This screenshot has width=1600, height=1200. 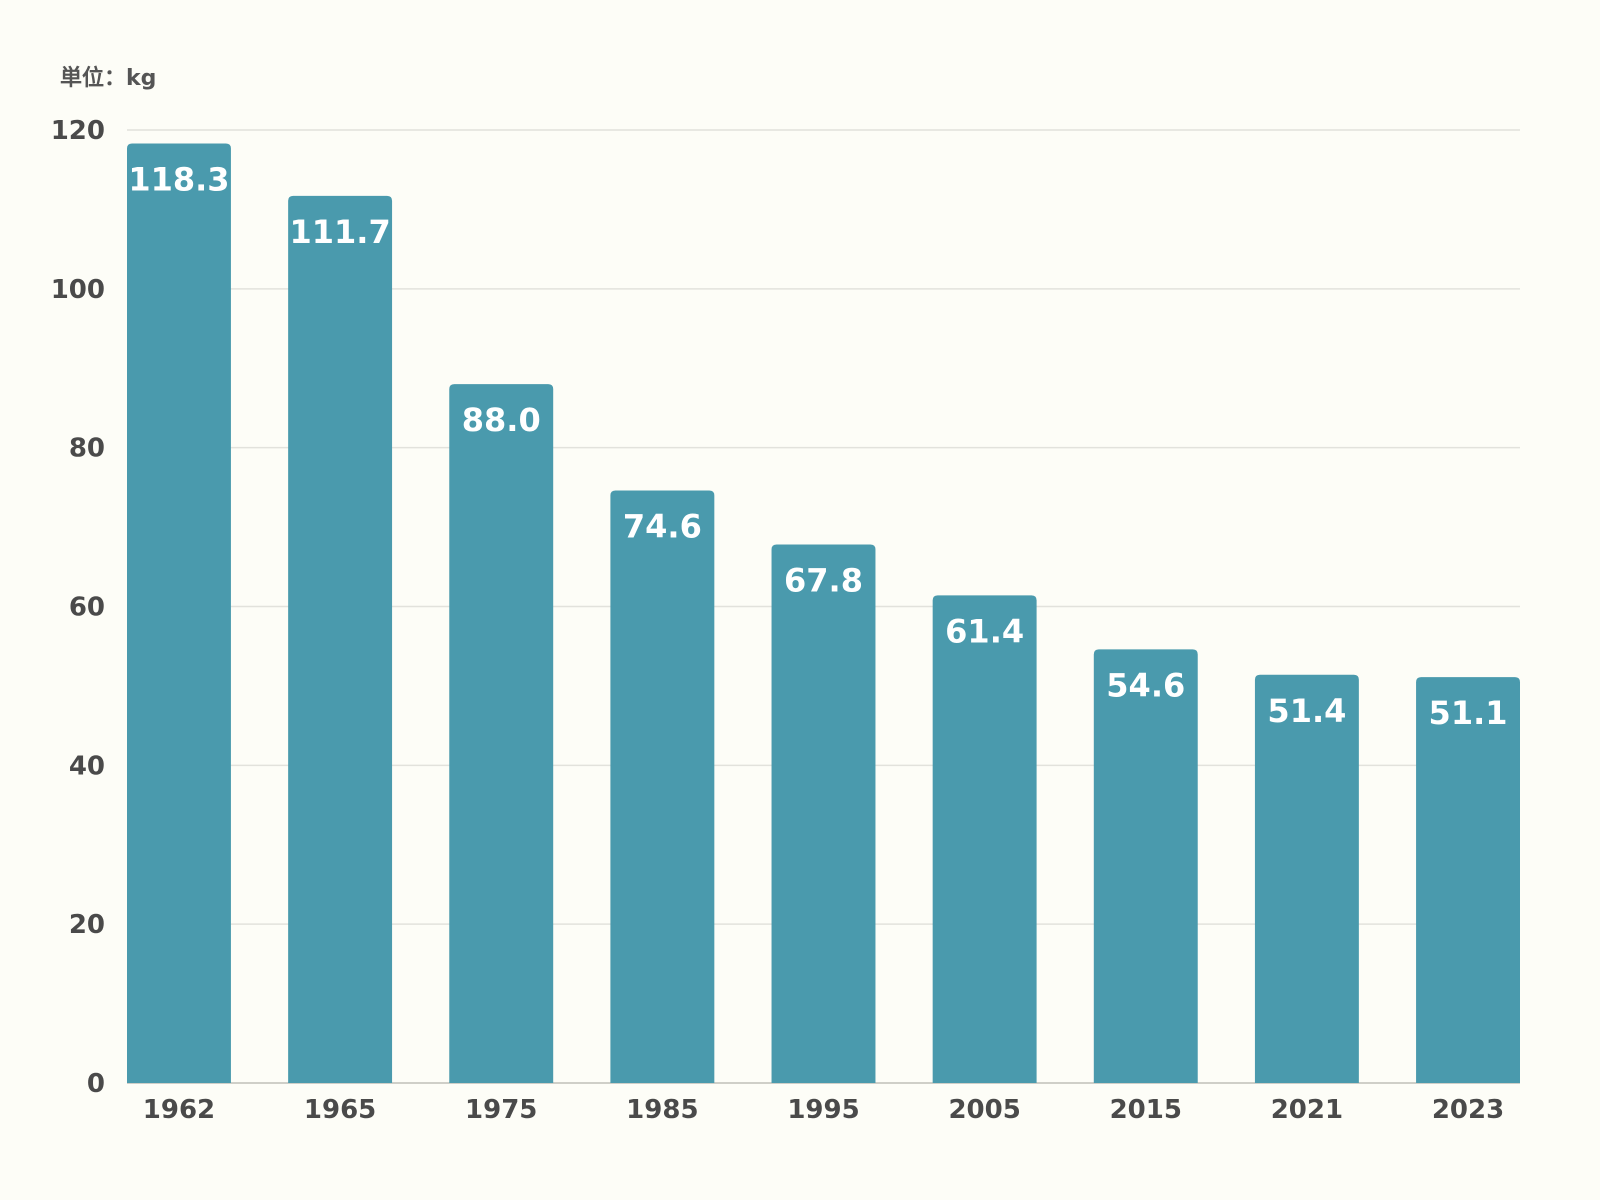 What do you see at coordinates (179, 1110) in the screenshot?
I see `x-tick-label: 1962` at bounding box center [179, 1110].